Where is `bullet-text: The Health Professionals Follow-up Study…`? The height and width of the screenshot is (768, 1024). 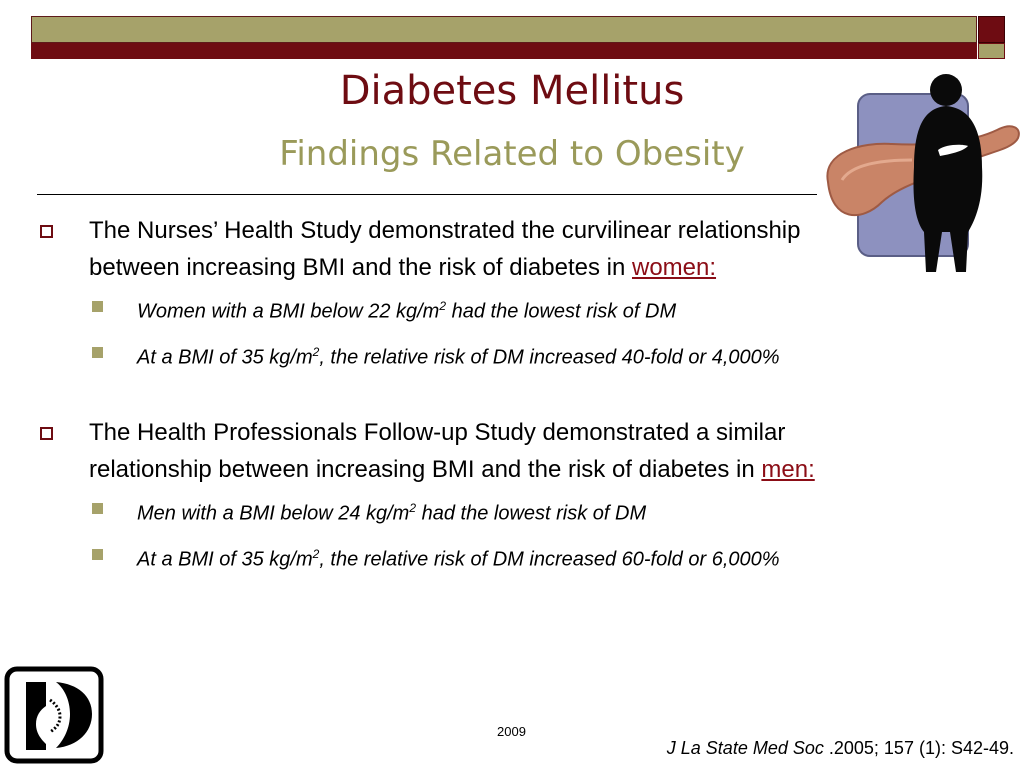
bullet-text: The Health Professionals Follow-up Study… is located at coordinates (437, 451).